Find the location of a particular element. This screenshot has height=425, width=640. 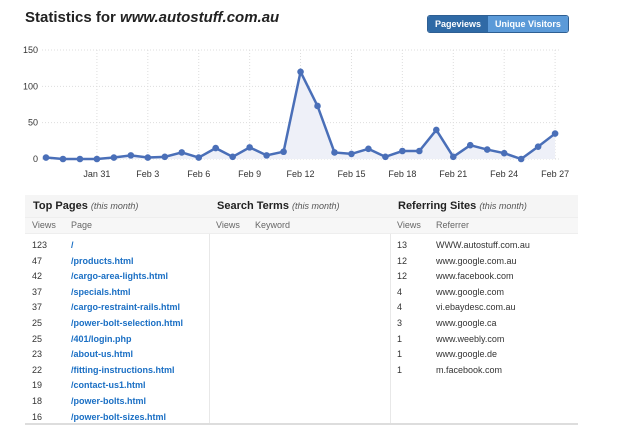

referrer-cell: WWW.autostuff.com.au is located at coordinates (483, 245).